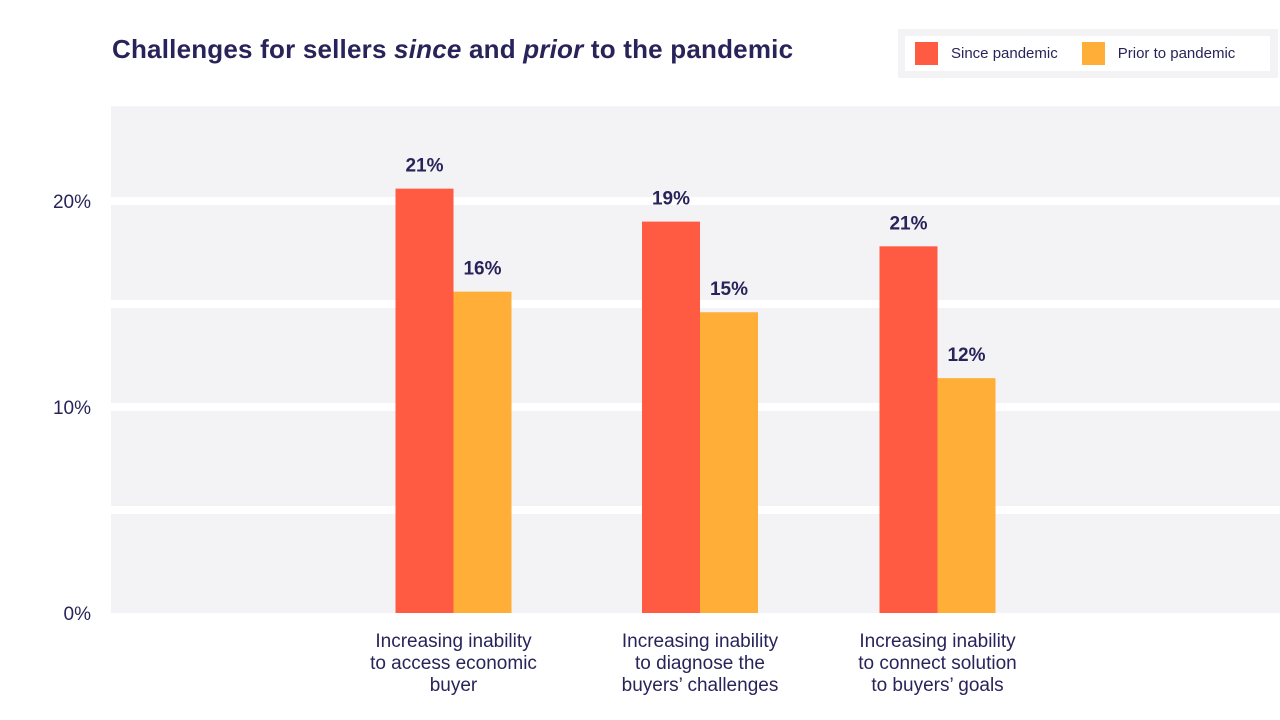 This screenshot has width=1280, height=720. I want to click on x-tick-label: to connect solution, so click(937, 663).